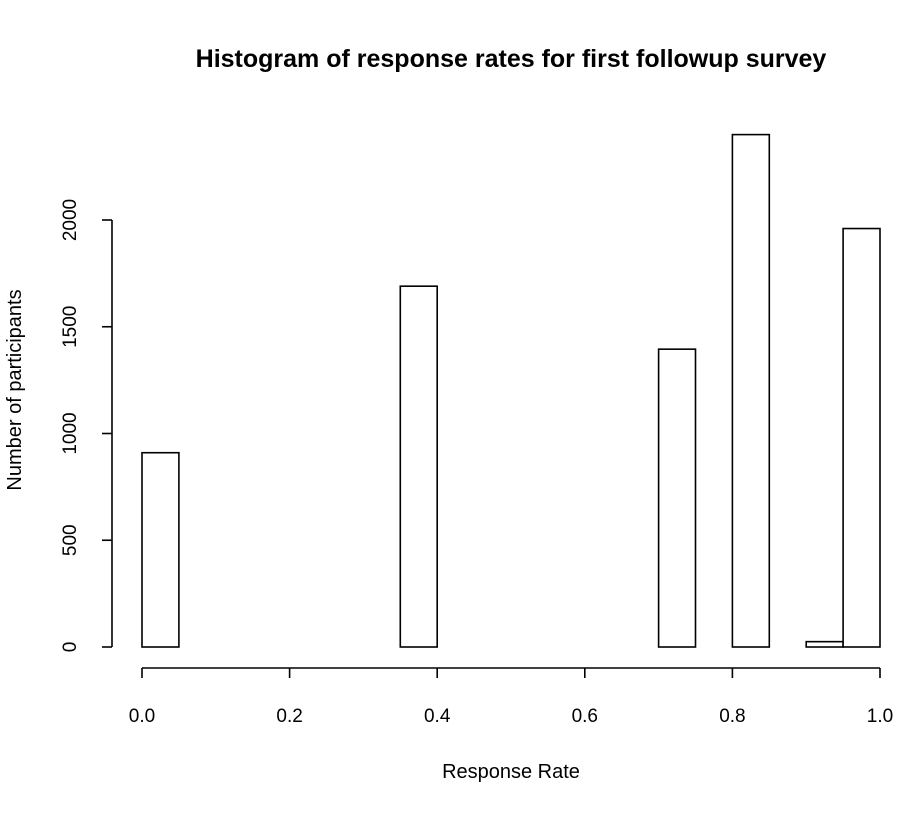 Image resolution: width=912 pixels, height=813 pixels. Describe the element at coordinates (585, 716) in the screenshot. I see `x-tick-label-3: 0.6` at that location.